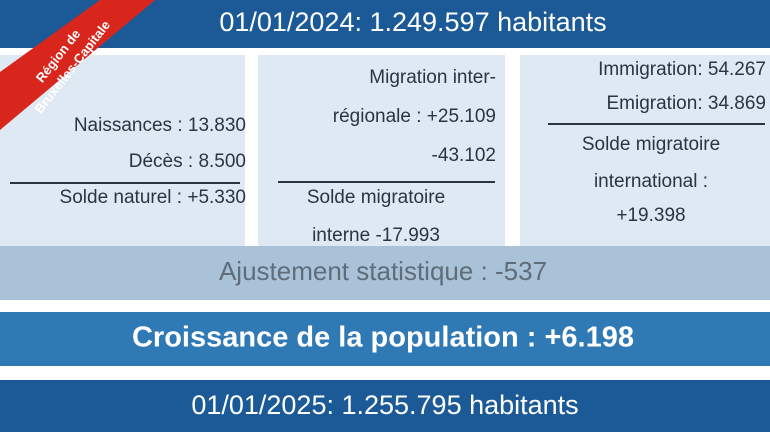  I want to click on growth-band, so click(385, 339).